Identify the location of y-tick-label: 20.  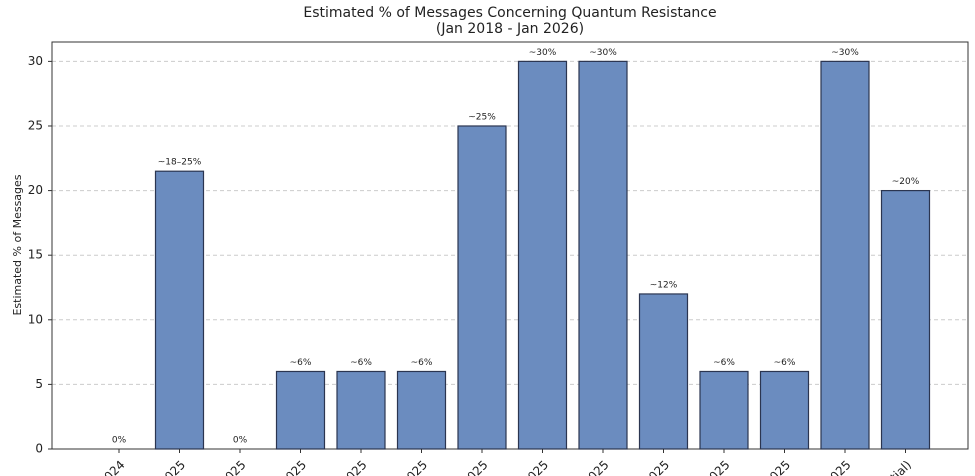
(35, 190).